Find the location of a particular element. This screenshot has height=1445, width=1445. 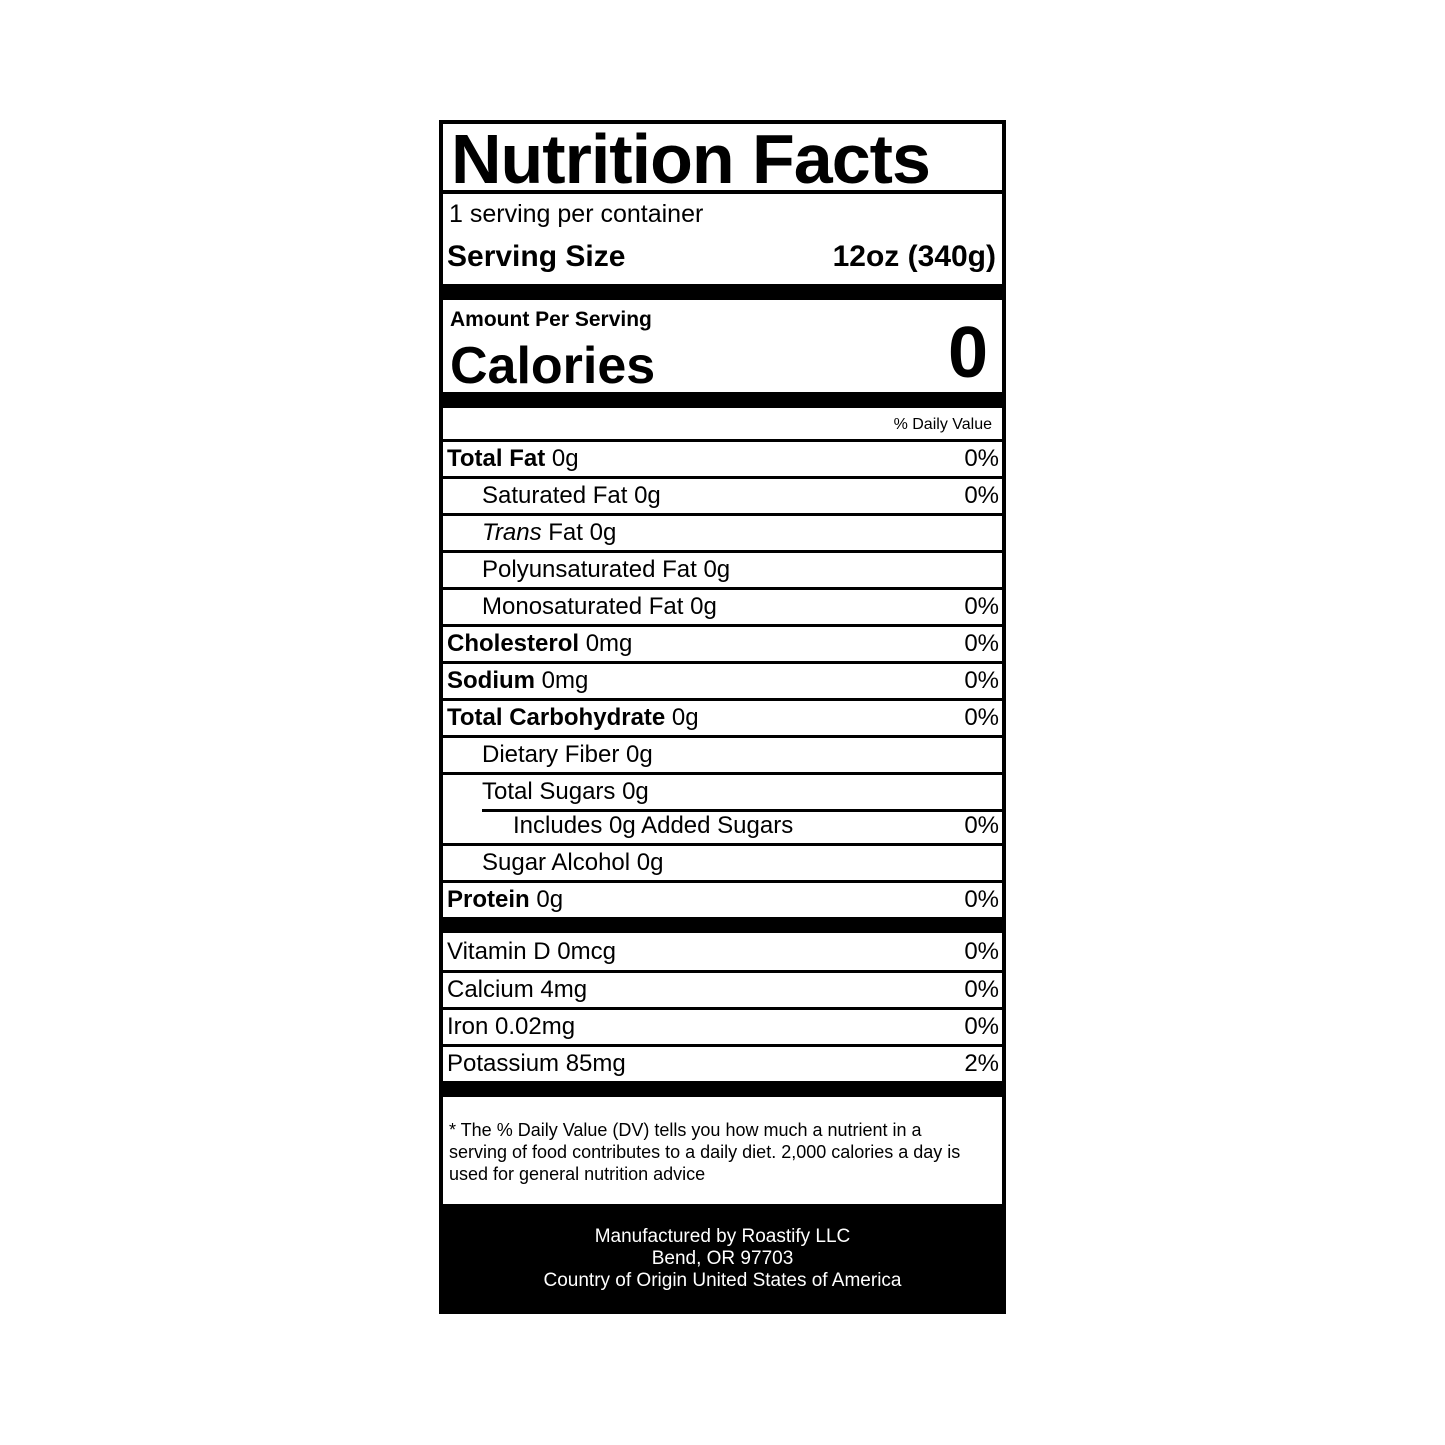

vitamin-label: Vitamin D 0mcg is located at coordinates (531, 951).